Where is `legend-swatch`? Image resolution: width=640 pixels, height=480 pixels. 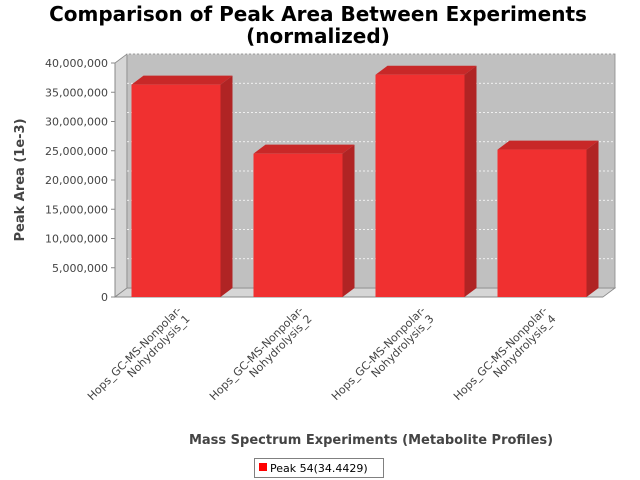 legend-swatch is located at coordinates (263, 467).